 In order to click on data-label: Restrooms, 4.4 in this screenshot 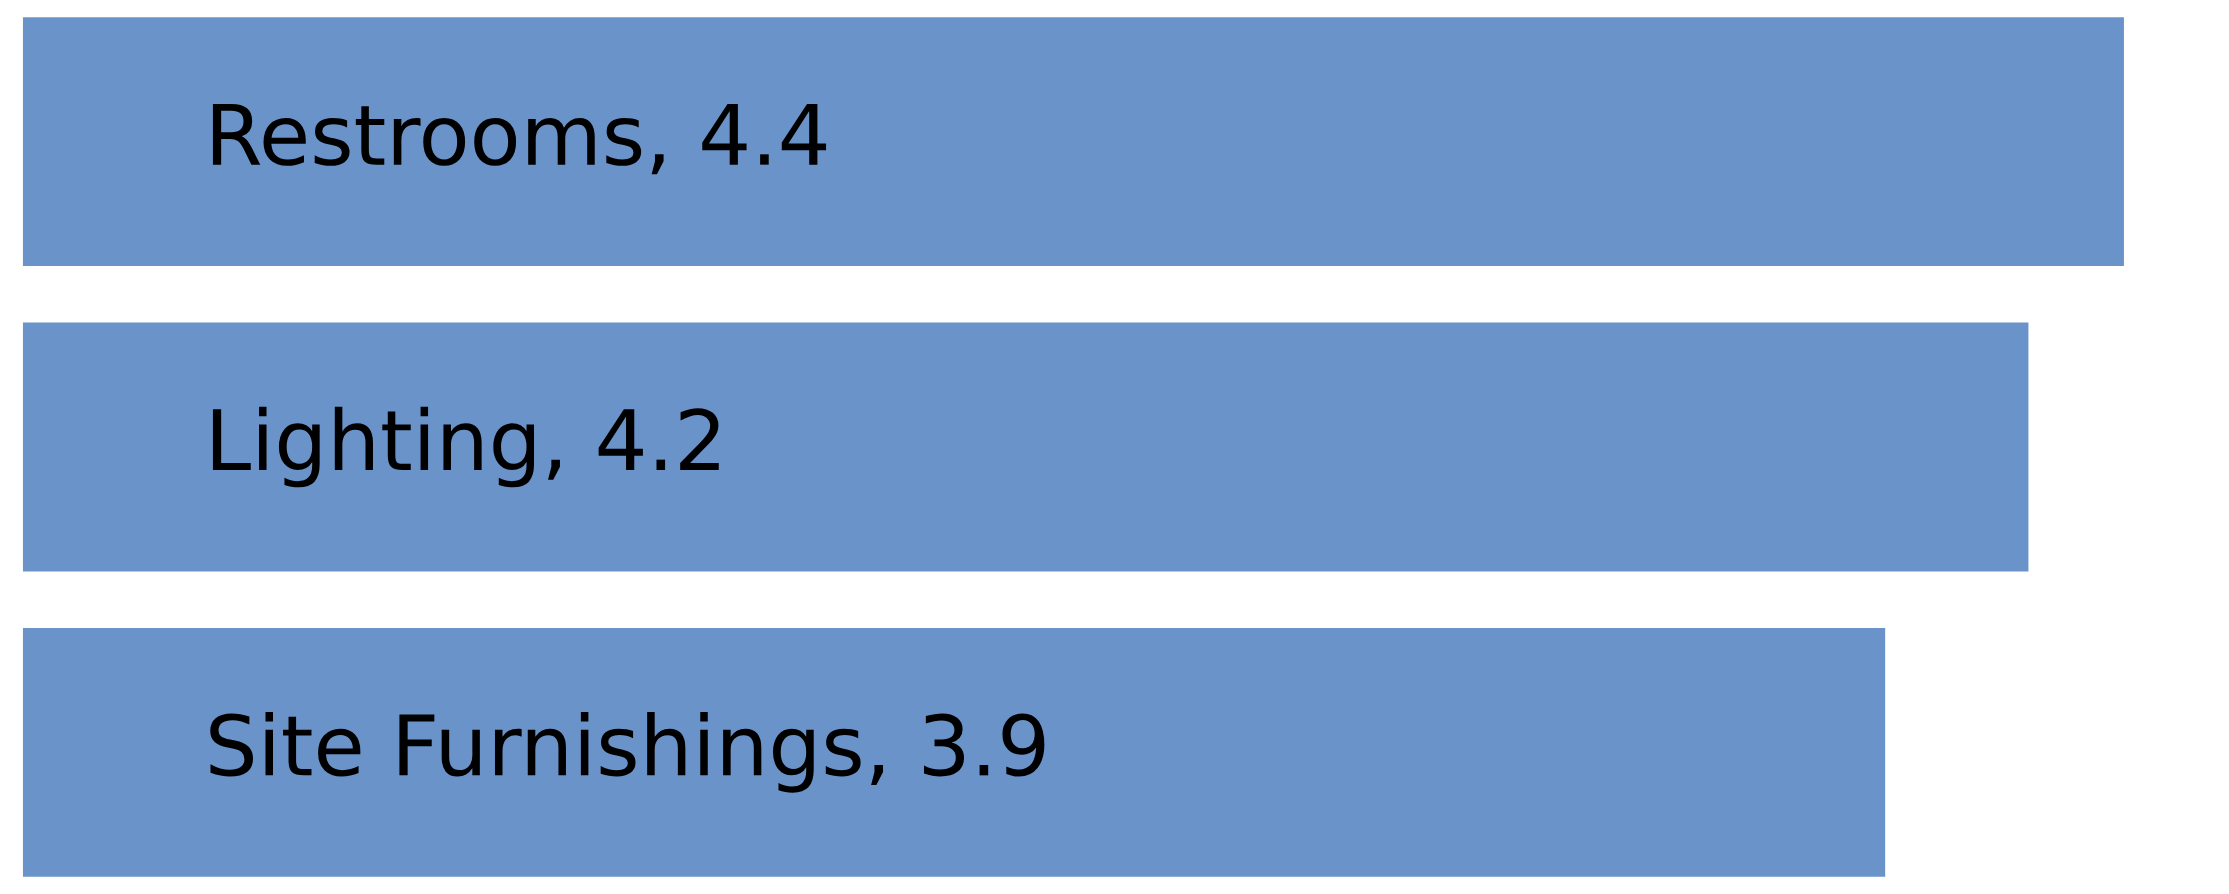, I will do `click(519, 139)`.